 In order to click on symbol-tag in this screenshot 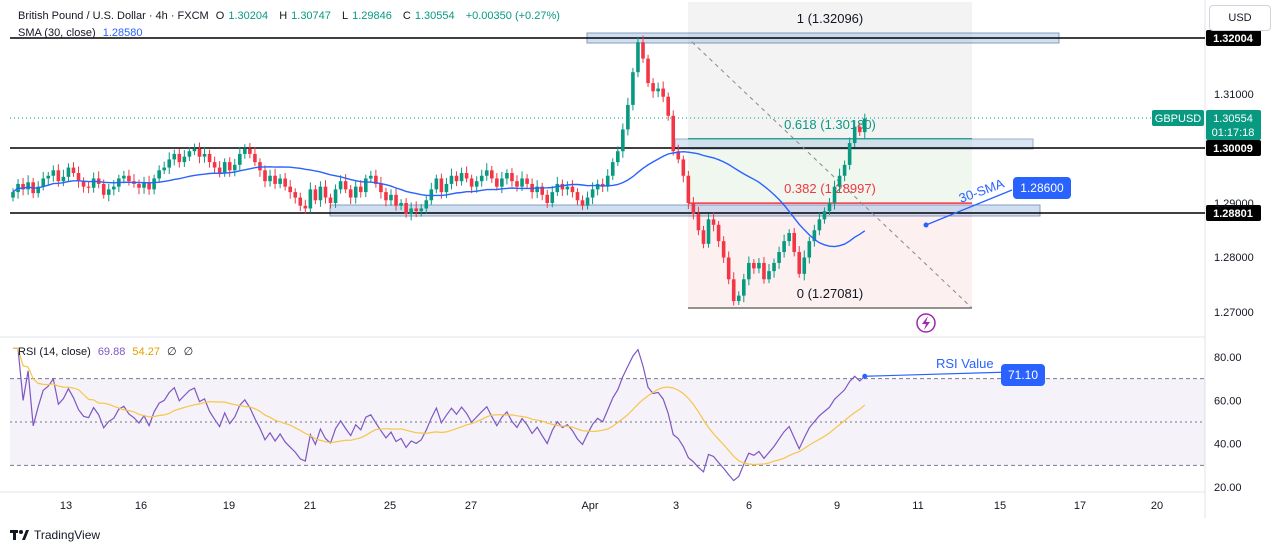, I will do `click(1178, 118)`.